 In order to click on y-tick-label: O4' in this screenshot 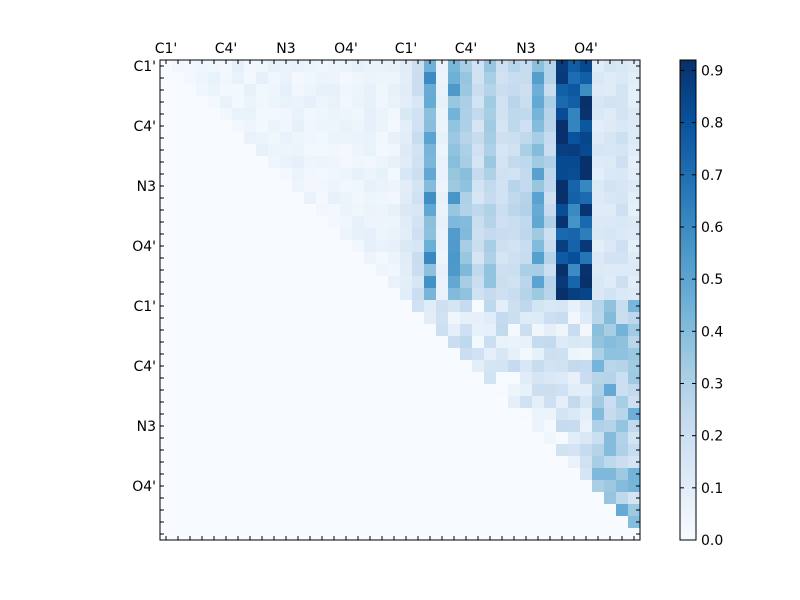, I will do `click(144, 487)`.